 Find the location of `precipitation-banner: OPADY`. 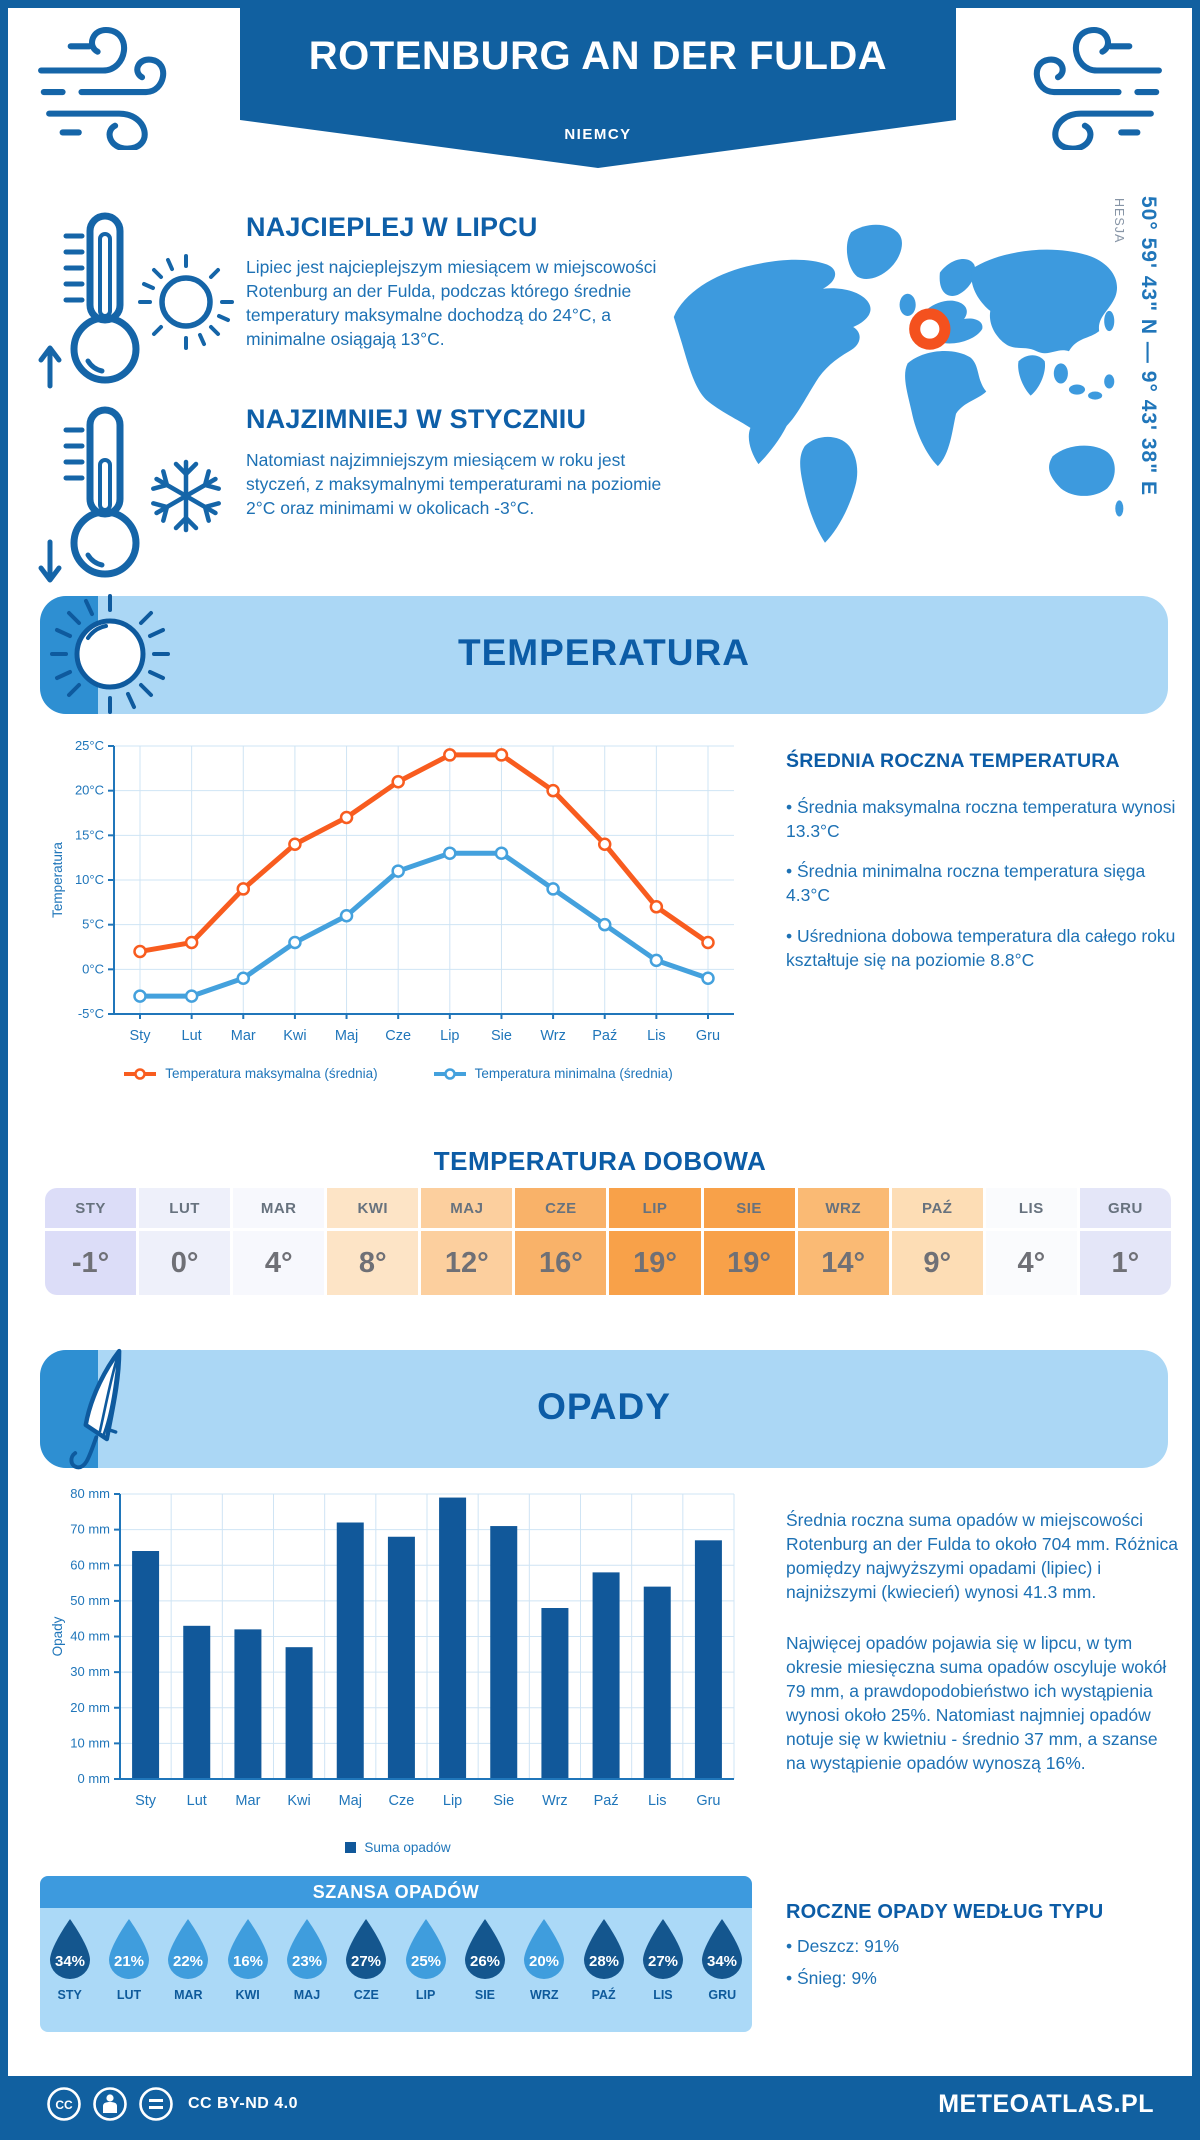

precipitation-banner: OPADY is located at coordinates (604, 1409).